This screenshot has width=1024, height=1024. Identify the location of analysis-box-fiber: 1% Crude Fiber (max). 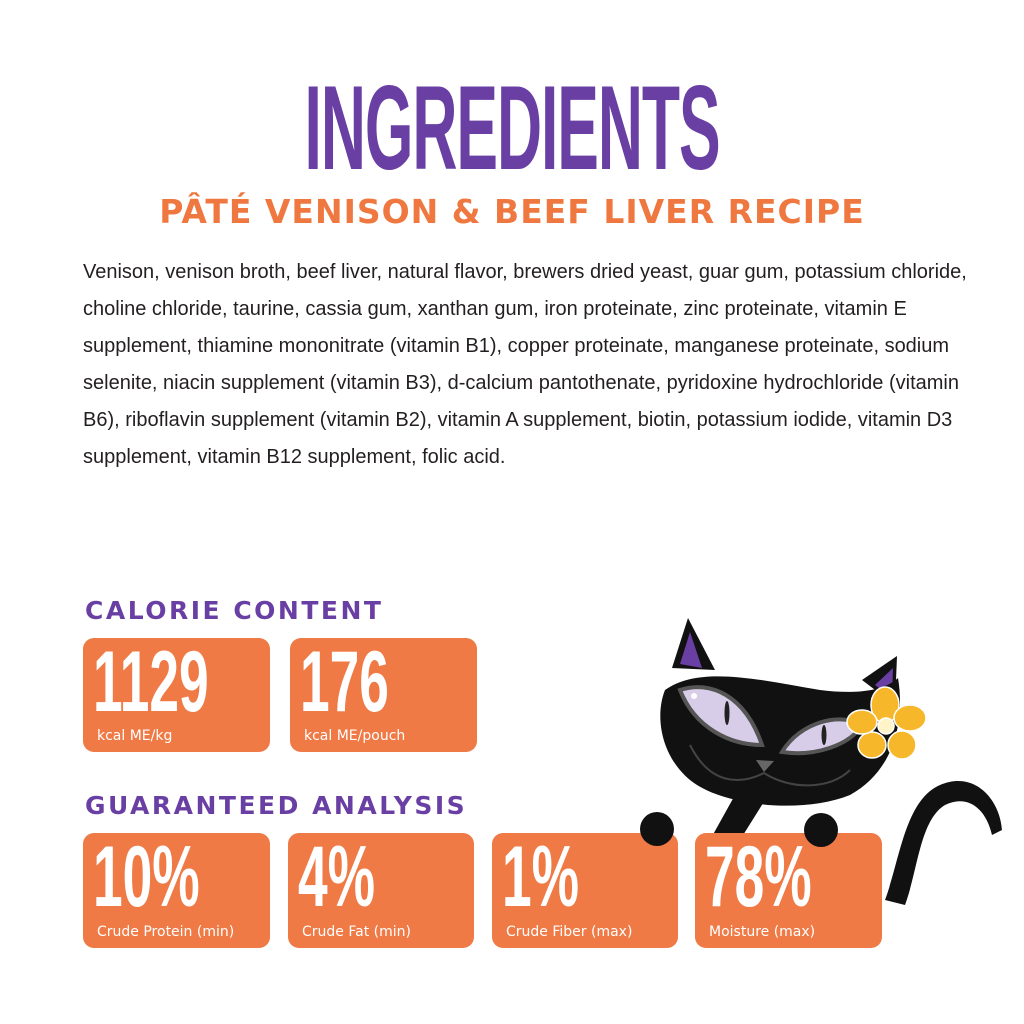
(585, 890).